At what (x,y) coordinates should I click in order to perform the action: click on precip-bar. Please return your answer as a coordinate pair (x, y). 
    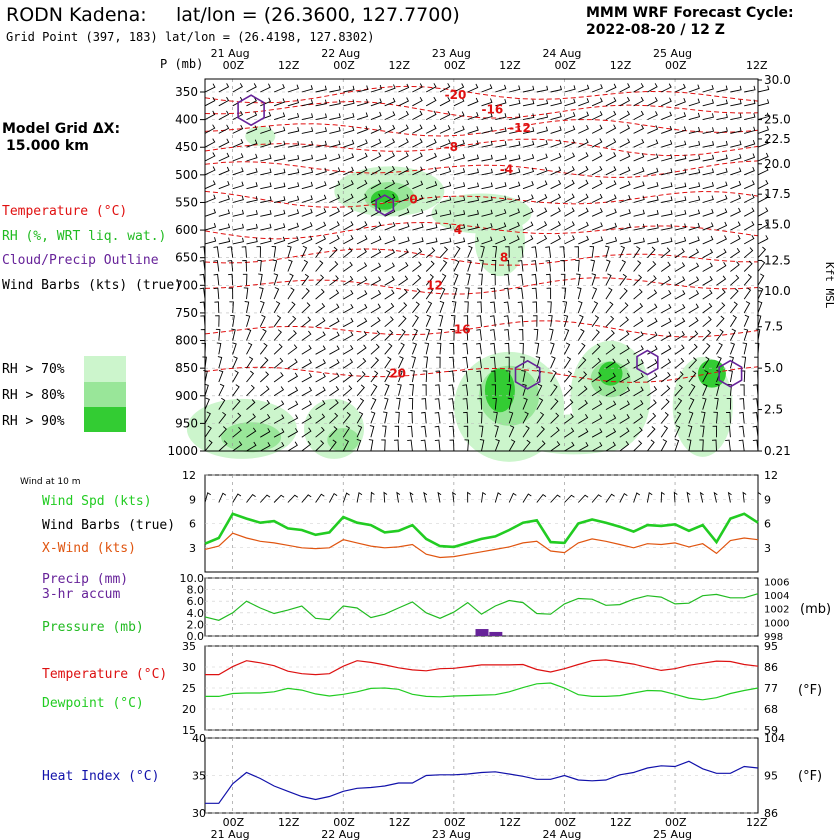
    Looking at the image, I should click on (496, 633).